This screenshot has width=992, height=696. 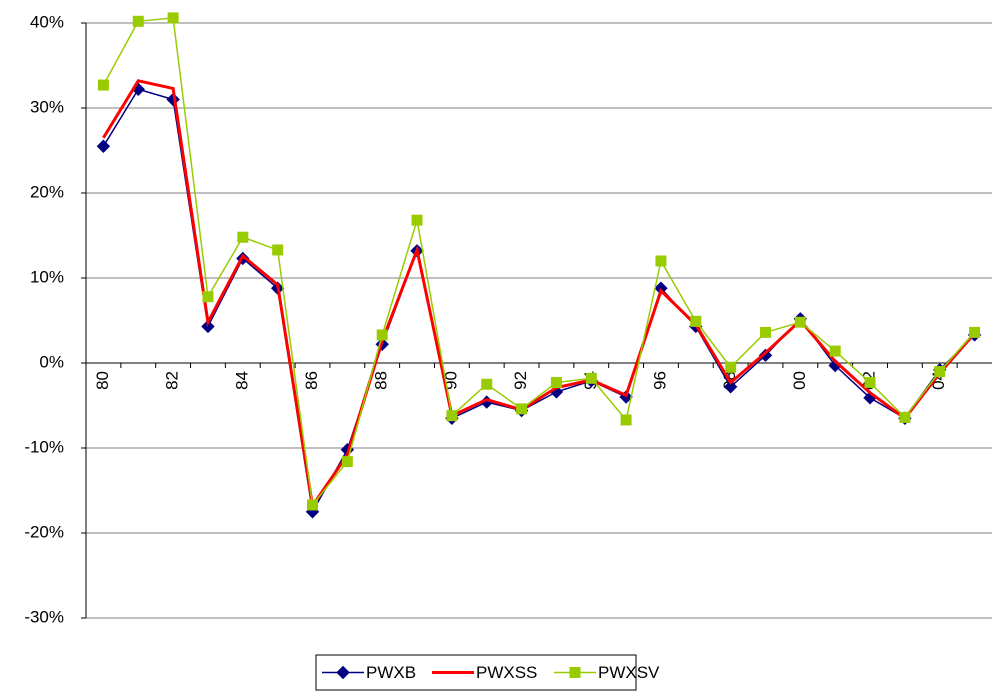 I want to click on y-tick-label: 10%, so click(x=47, y=276).